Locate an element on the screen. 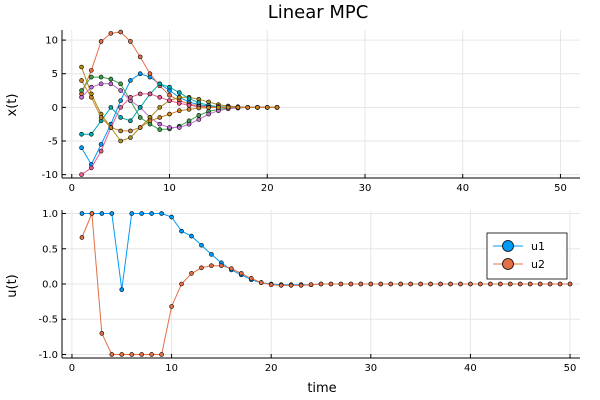  x-tick-label: 20 is located at coordinates (271, 368).